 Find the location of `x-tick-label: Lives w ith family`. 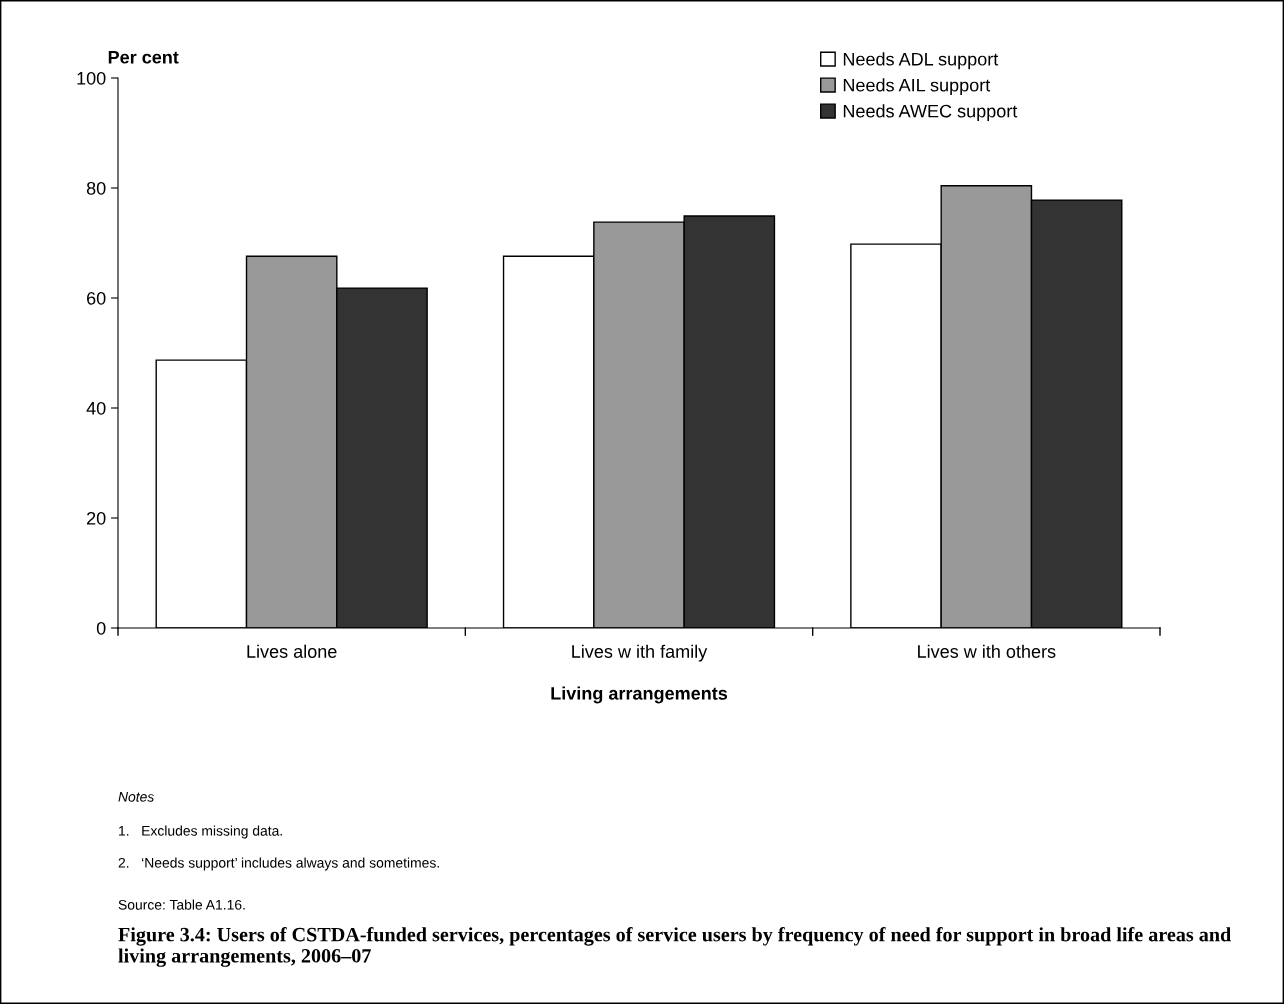

x-tick-label: Lives w ith family is located at coordinates (640, 653).